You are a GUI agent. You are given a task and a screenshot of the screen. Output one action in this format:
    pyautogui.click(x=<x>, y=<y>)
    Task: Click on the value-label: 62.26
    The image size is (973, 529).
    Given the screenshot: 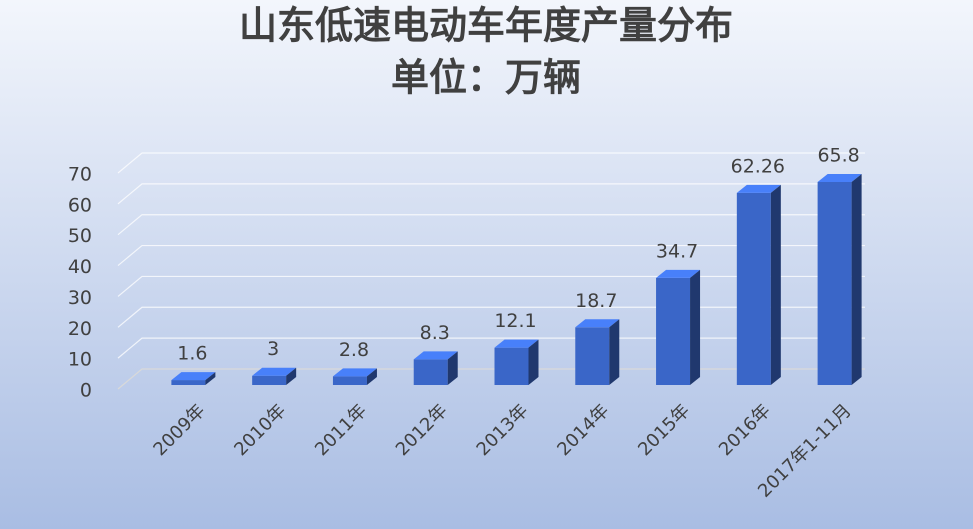 What is the action you would take?
    pyautogui.click(x=758, y=166)
    